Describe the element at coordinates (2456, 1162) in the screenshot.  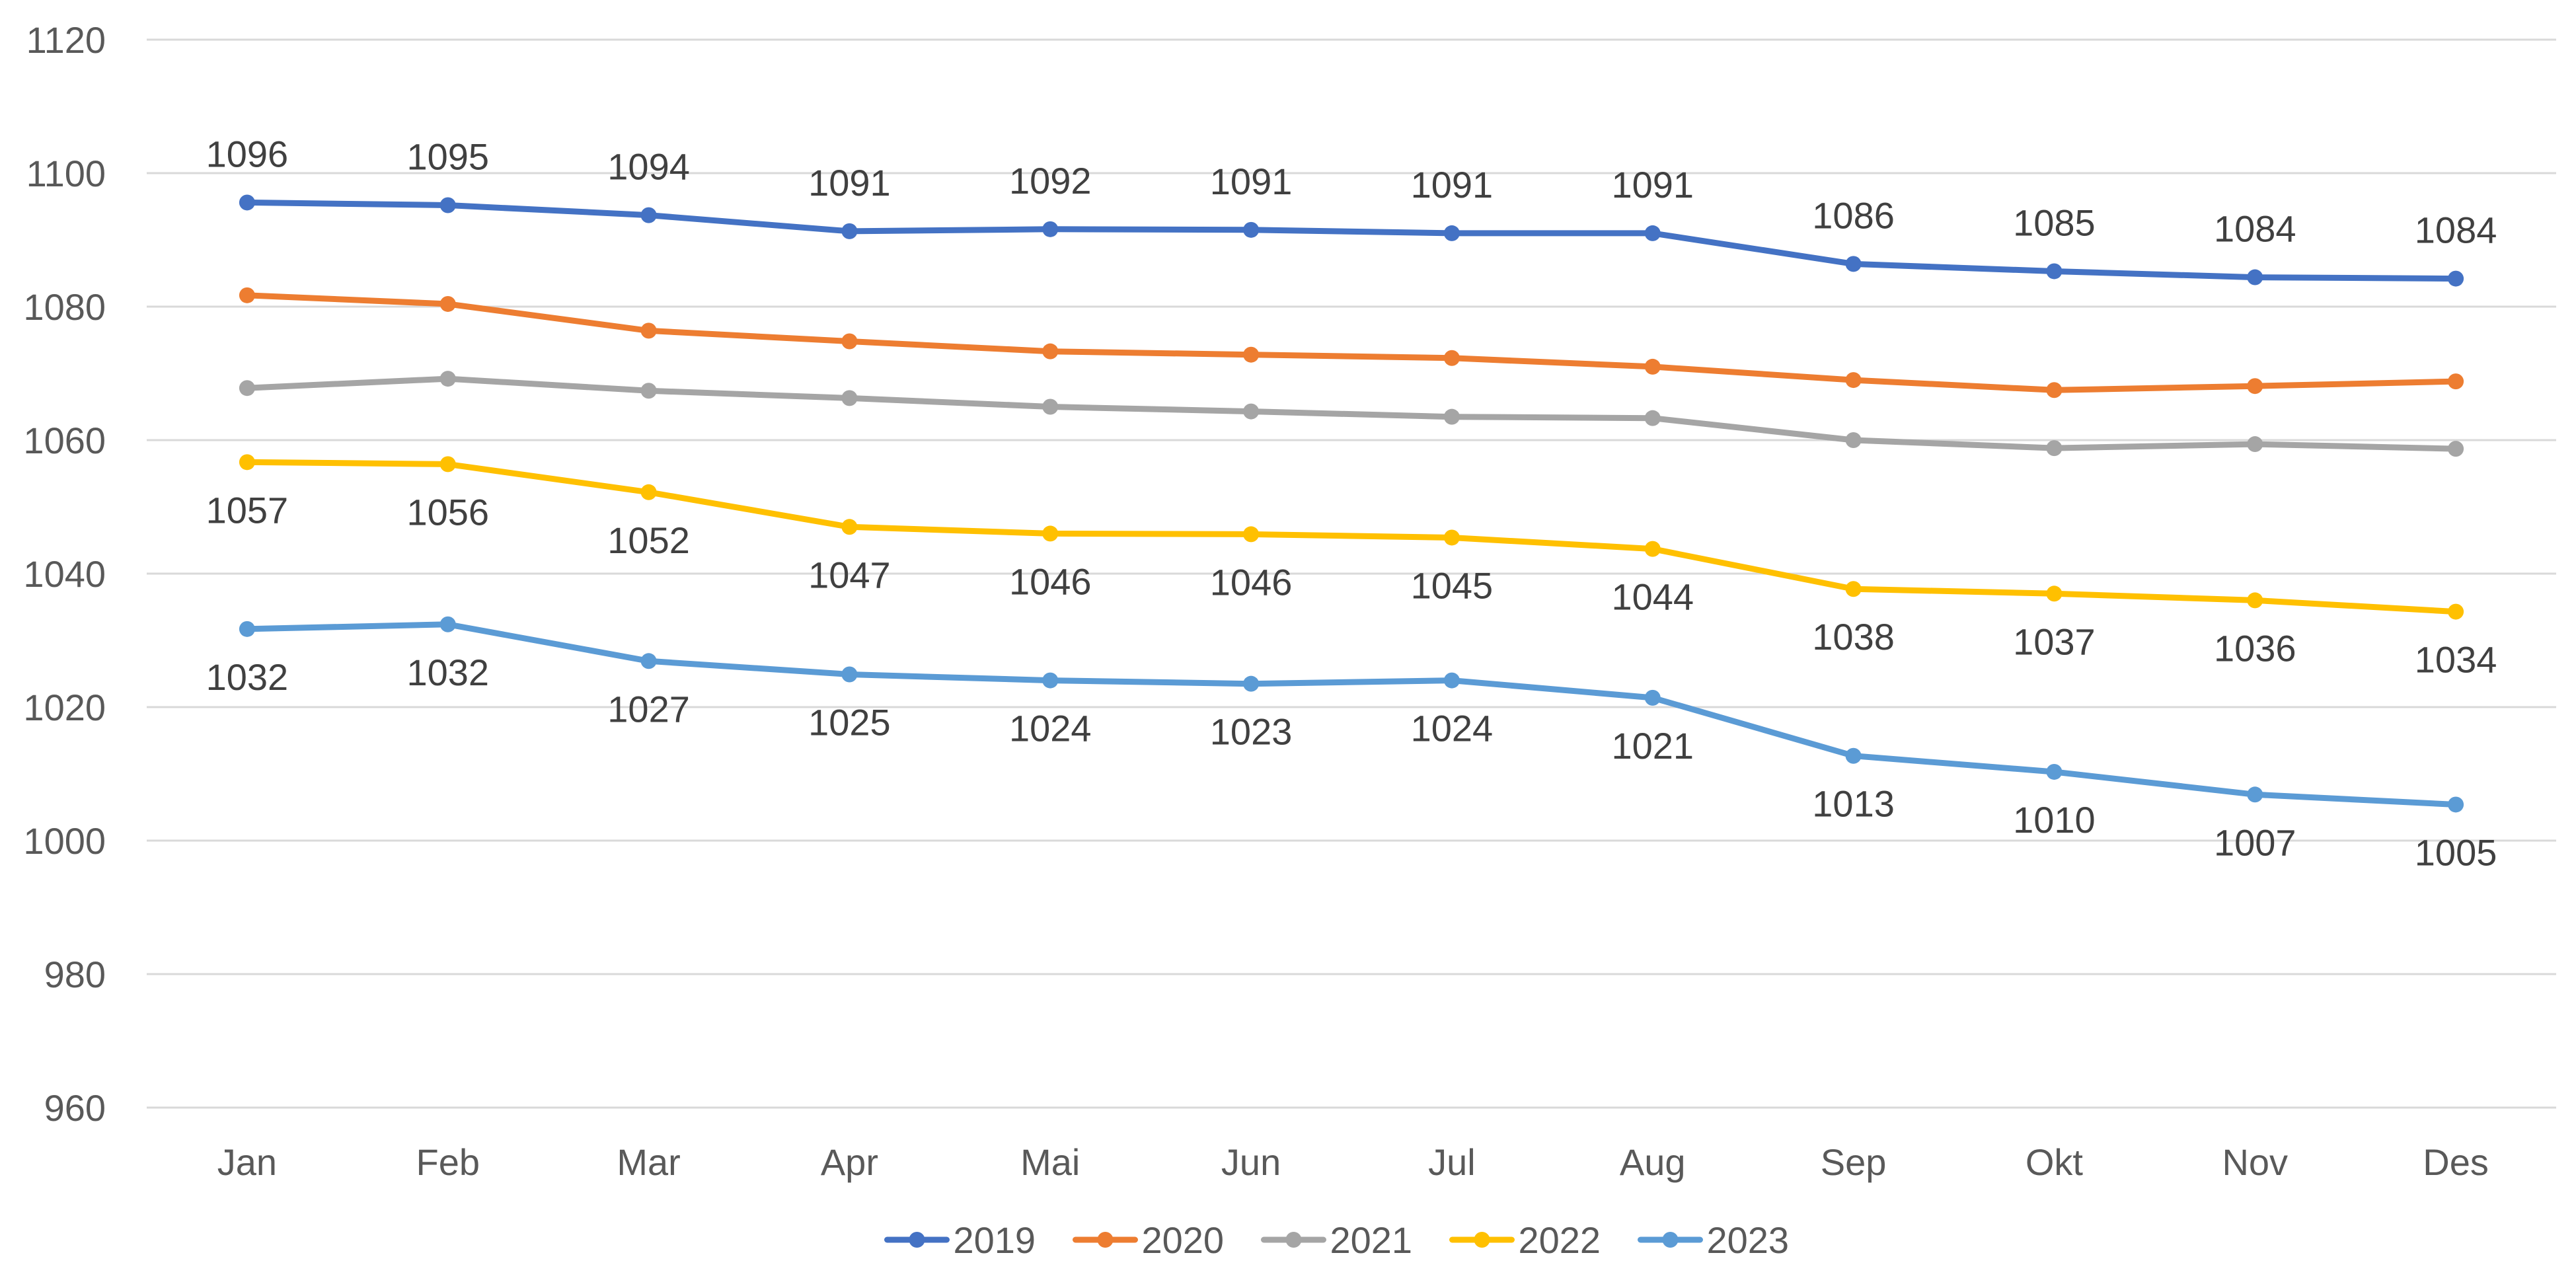
I see `x-tick-label: Des` at that location.